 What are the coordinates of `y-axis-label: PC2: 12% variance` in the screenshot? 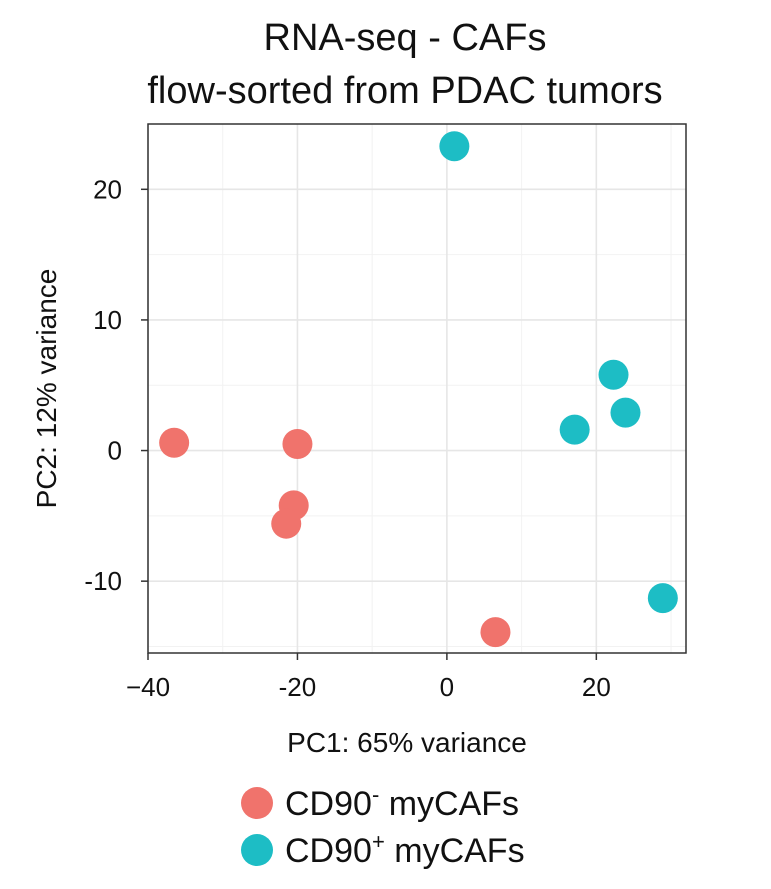 It's located at (46, 389).